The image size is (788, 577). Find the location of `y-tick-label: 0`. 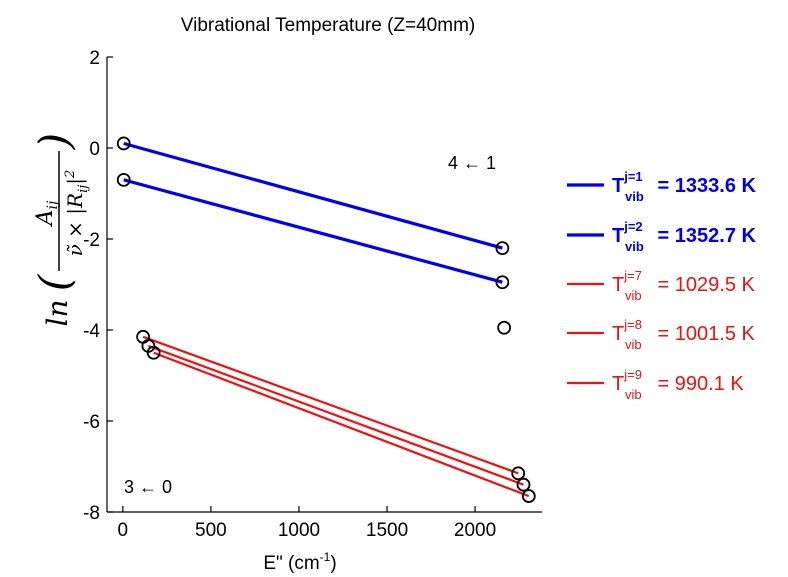

y-tick-label: 0 is located at coordinates (94, 149).